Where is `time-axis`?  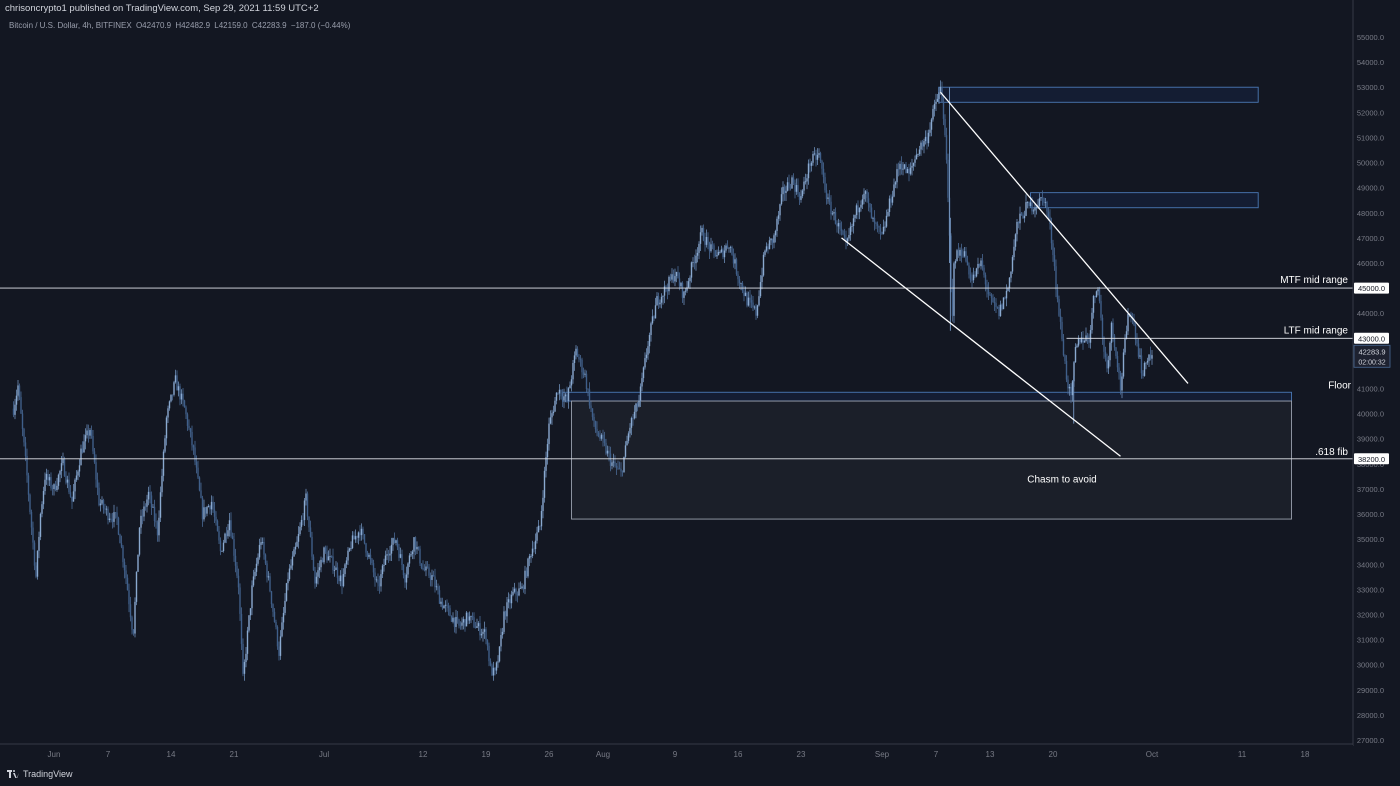 time-axis is located at coordinates (676, 755).